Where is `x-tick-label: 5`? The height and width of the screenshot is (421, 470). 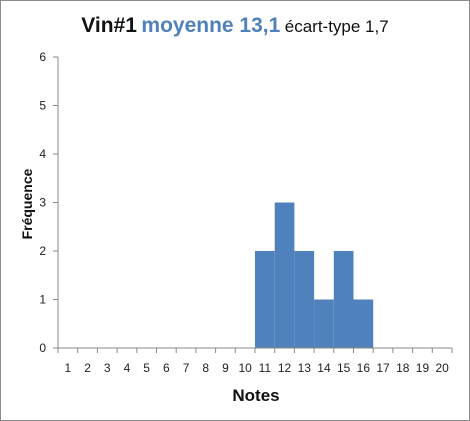
x-tick-label: 5 is located at coordinates (146, 368).